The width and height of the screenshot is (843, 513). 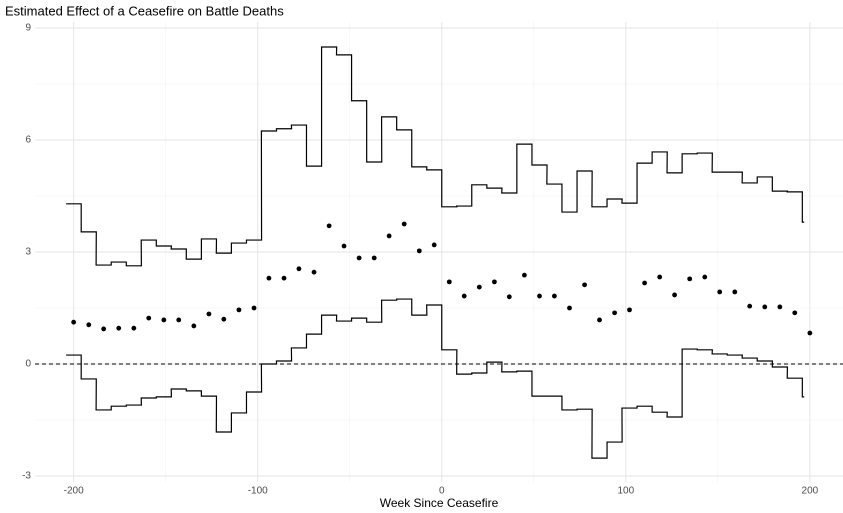 I want to click on x-tick-label: 200, so click(x=810, y=491).